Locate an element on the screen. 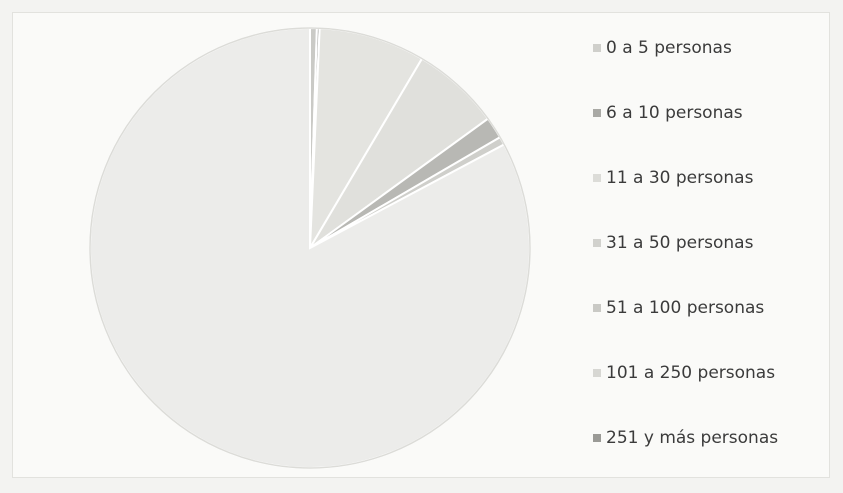 The width and height of the screenshot is (843, 493). legend-item-31-50: 31 a 50 personas is located at coordinates (685, 265).